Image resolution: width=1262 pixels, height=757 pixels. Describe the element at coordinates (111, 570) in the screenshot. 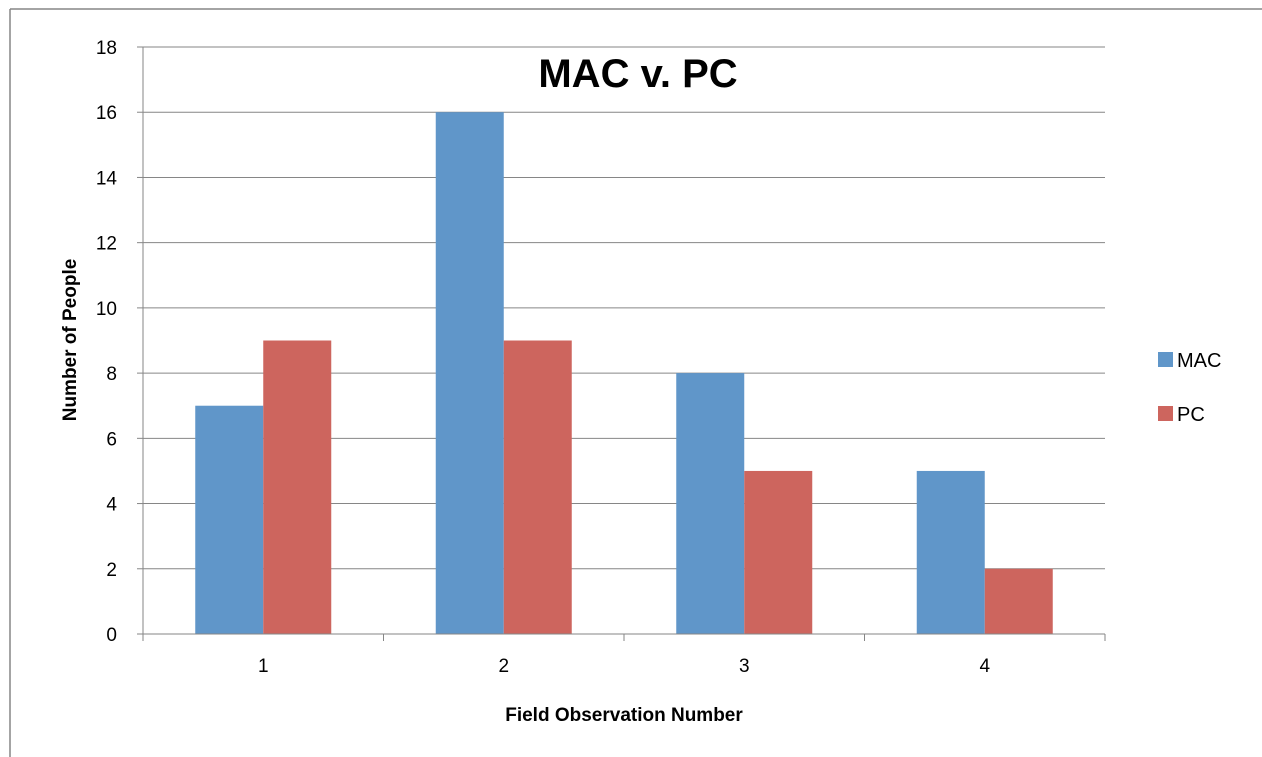

I see `y-tick-label-2: 2` at that location.